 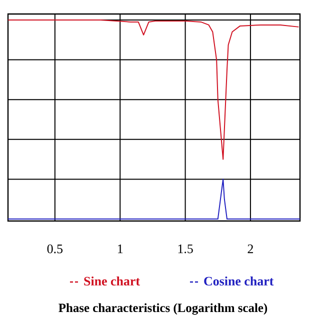 What do you see at coordinates (163, 309) in the screenshot?
I see `text: Phase characteristics (Logarithm scale)` at bounding box center [163, 309].